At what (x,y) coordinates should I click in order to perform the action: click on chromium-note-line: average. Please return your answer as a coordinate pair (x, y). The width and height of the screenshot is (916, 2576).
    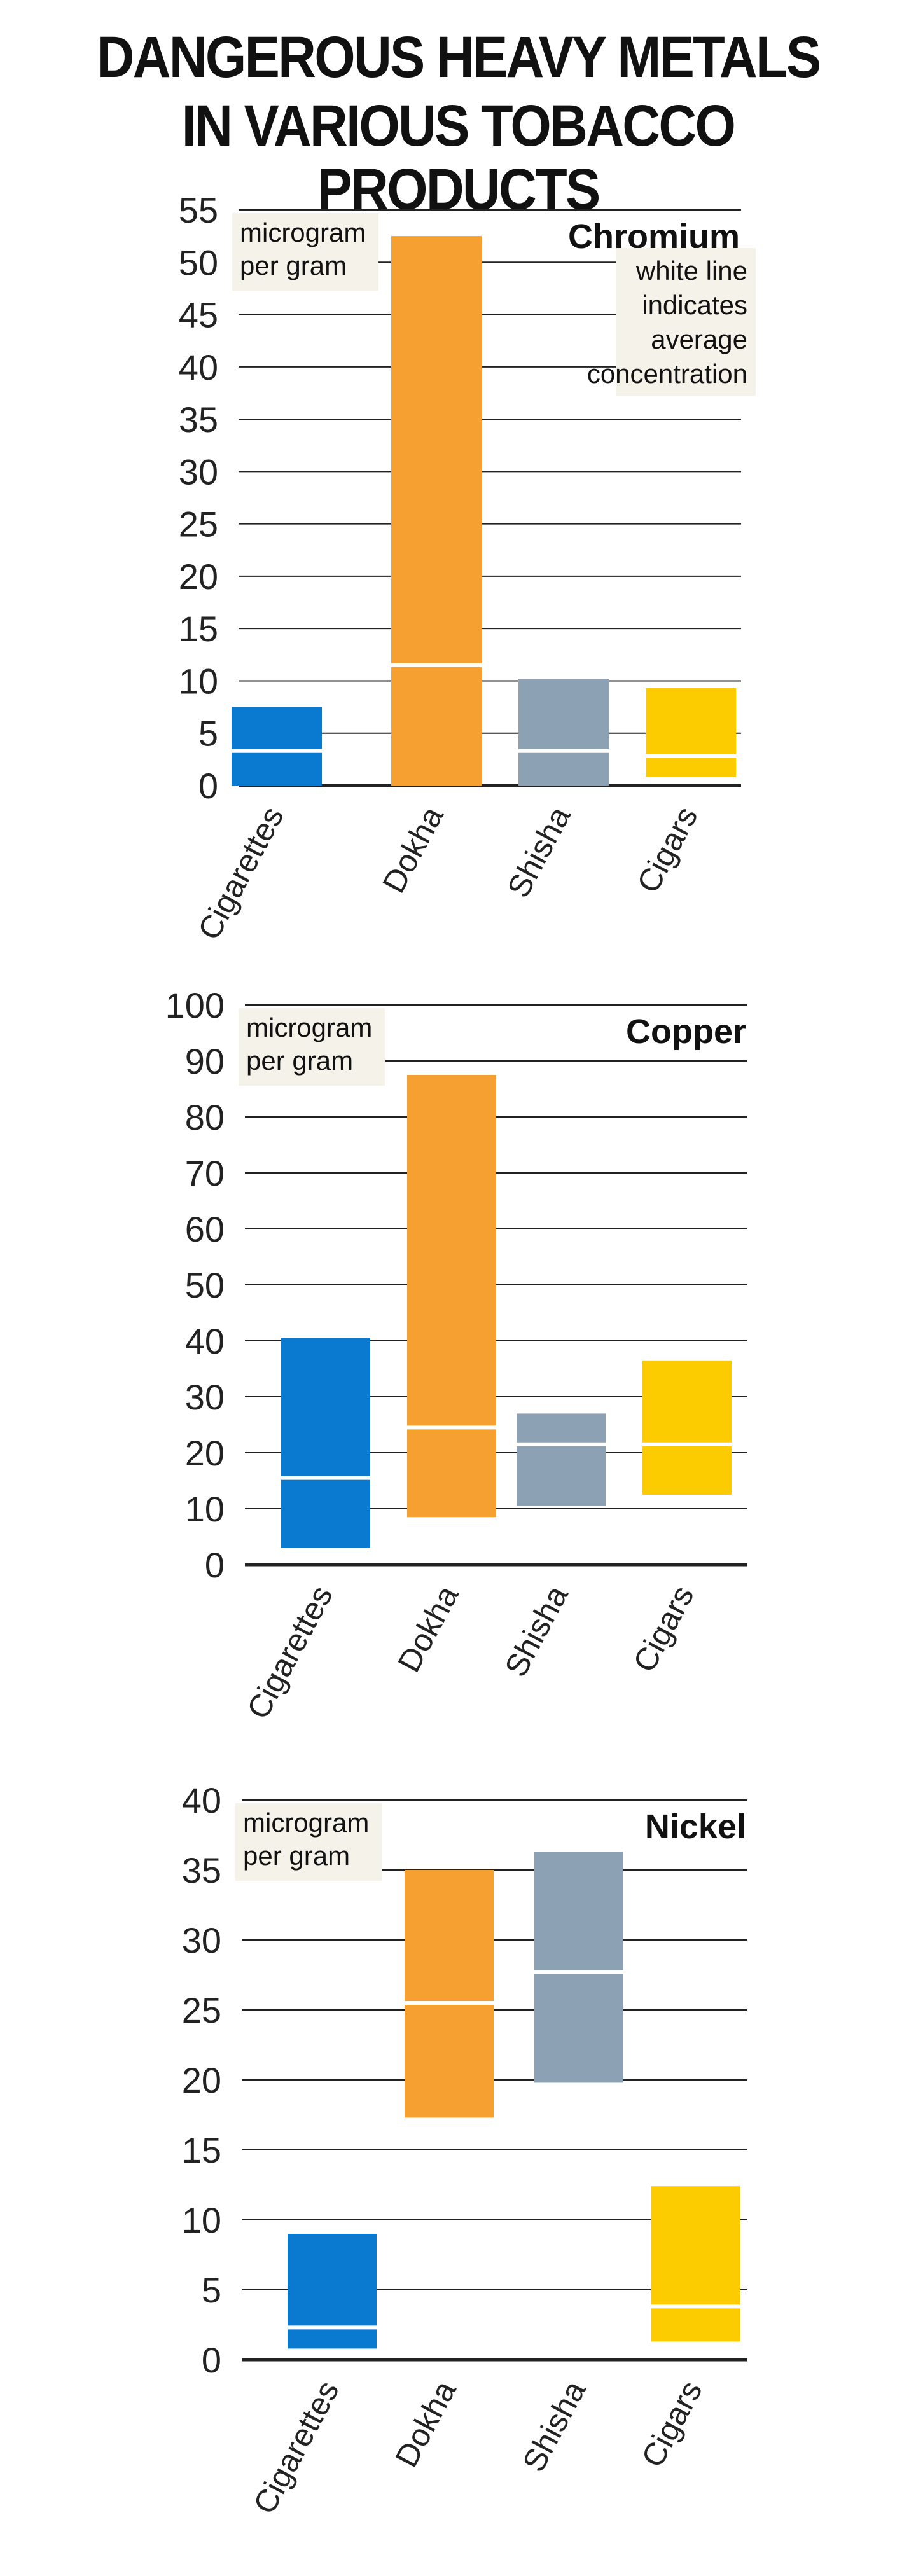
    Looking at the image, I should click on (699, 339).